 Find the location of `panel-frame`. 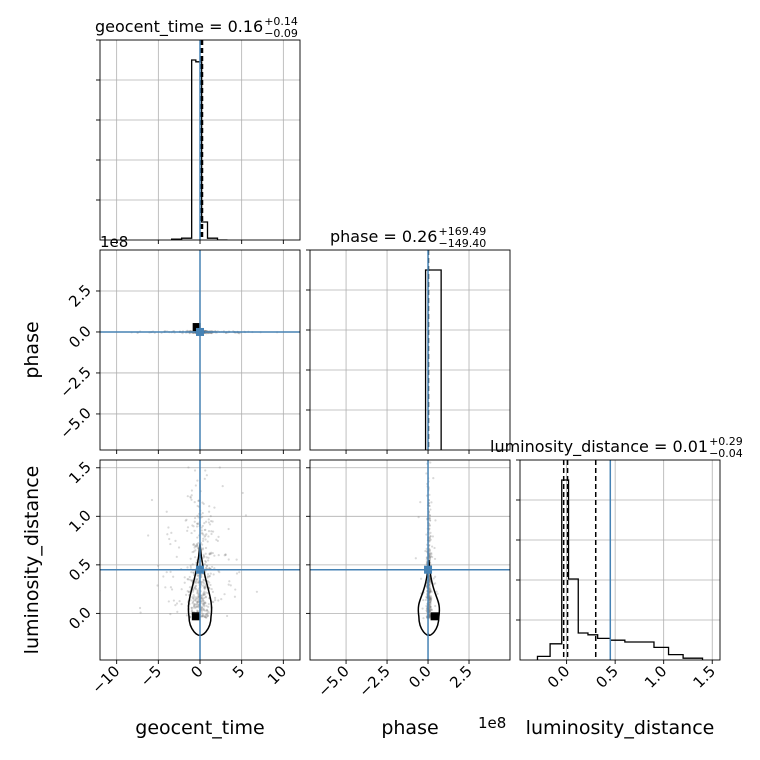

panel-frame is located at coordinates (410, 350).